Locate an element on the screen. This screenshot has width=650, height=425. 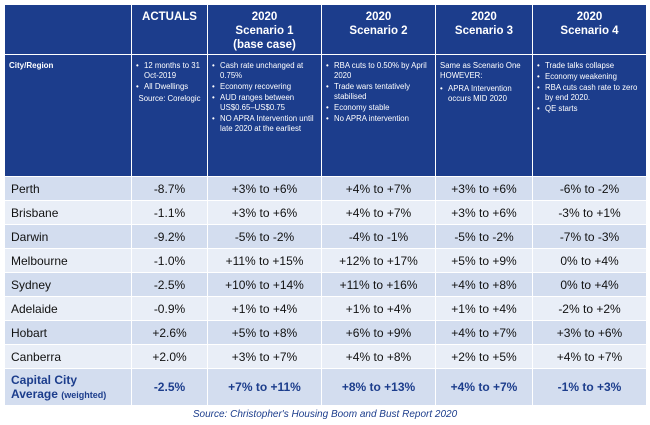
scenario-3-value: +3% to +6% is located at coordinates (484, 188).